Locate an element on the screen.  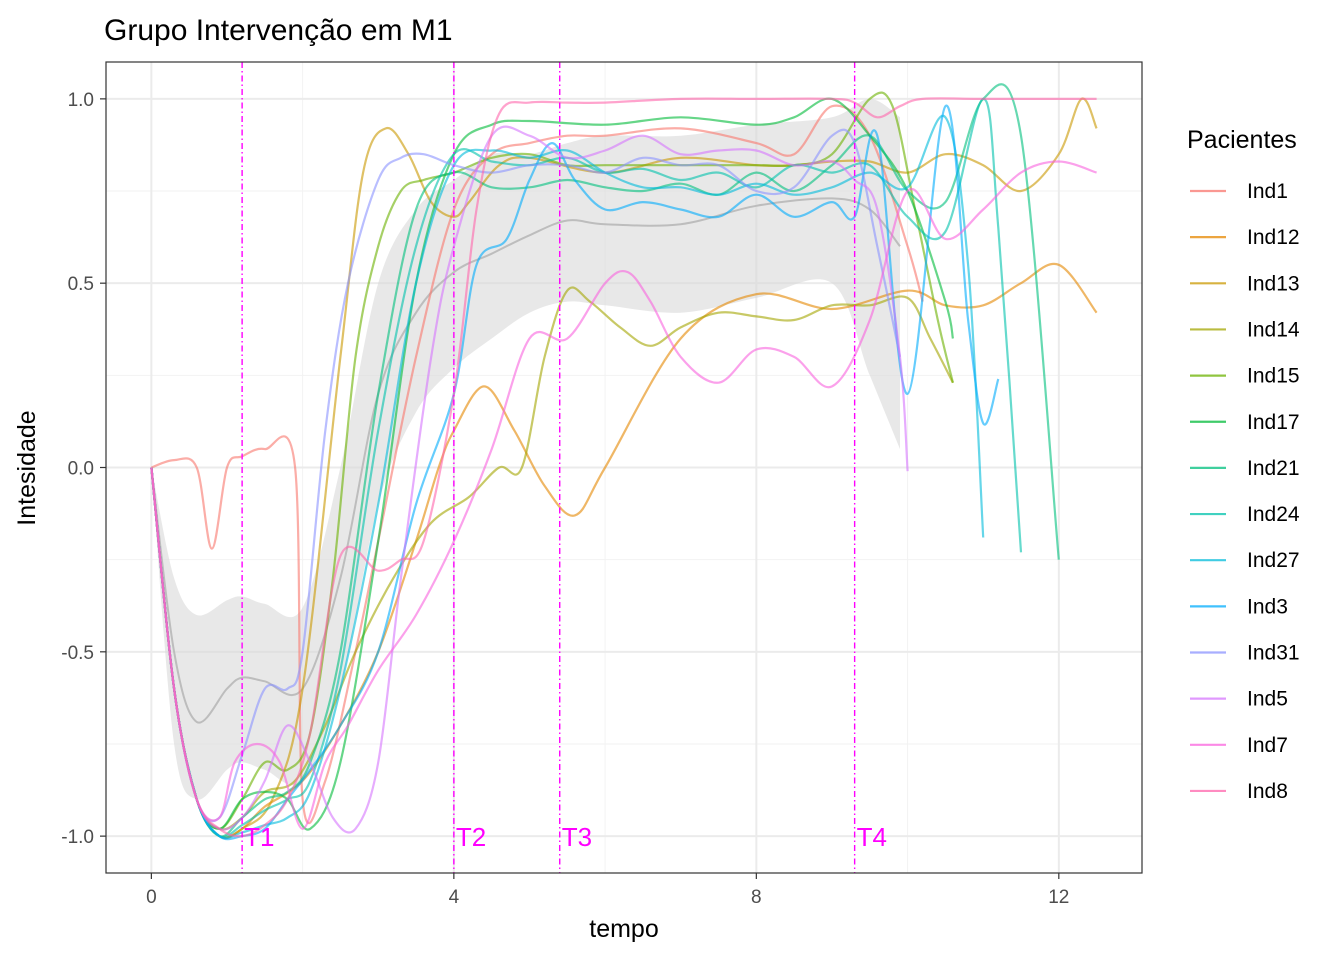
x-axis: 0 4 8 12 is located at coordinates (607, 890).